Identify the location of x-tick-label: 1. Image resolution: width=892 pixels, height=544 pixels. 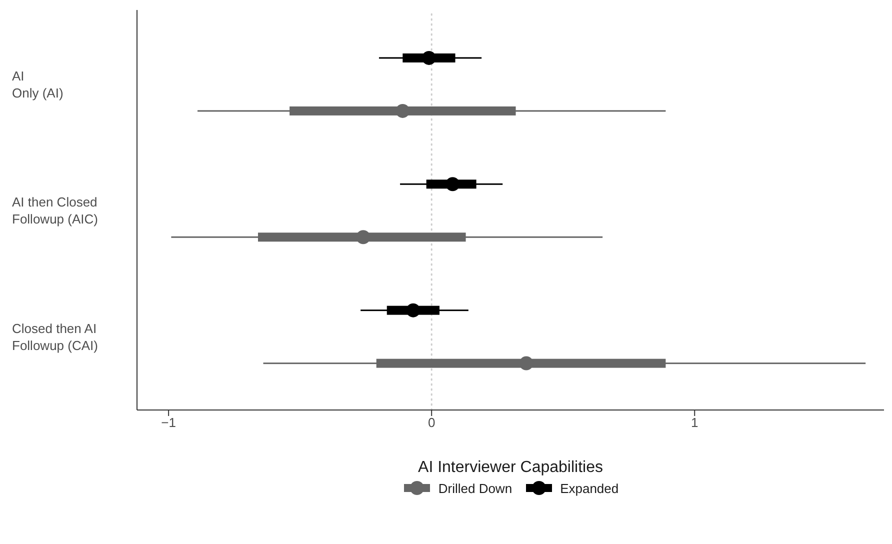
(694, 422).